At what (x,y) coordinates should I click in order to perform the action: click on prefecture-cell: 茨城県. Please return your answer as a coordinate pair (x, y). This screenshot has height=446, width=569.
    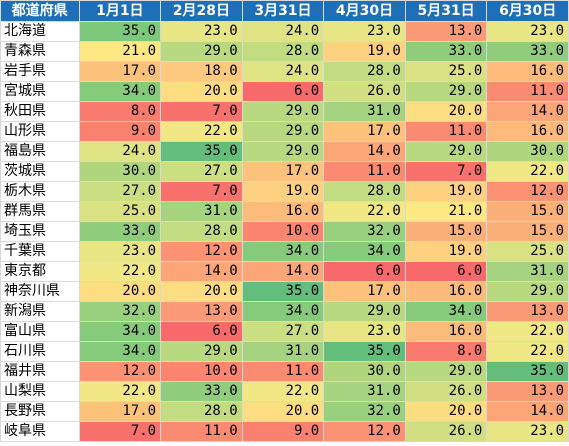
    Looking at the image, I should click on (40, 171).